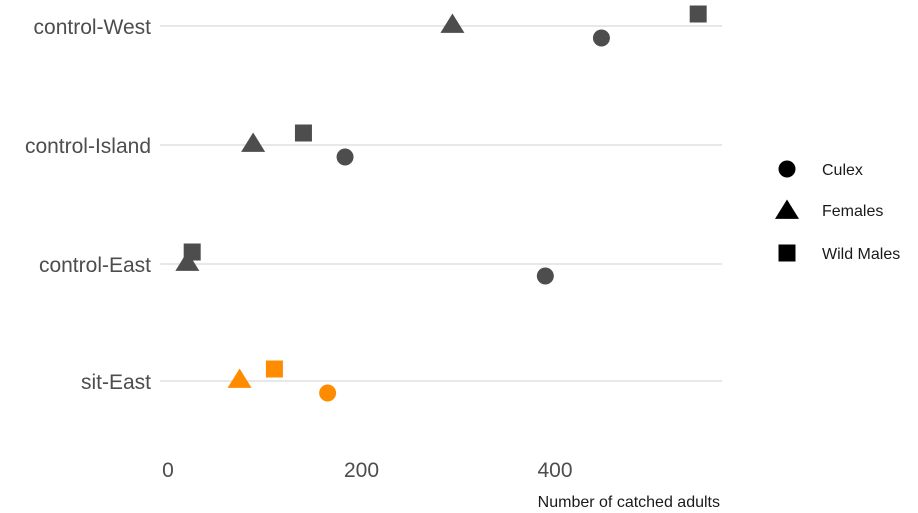 The width and height of the screenshot is (918, 513). What do you see at coordinates (88, 146) in the screenshot?
I see `category-label: control-Island` at bounding box center [88, 146].